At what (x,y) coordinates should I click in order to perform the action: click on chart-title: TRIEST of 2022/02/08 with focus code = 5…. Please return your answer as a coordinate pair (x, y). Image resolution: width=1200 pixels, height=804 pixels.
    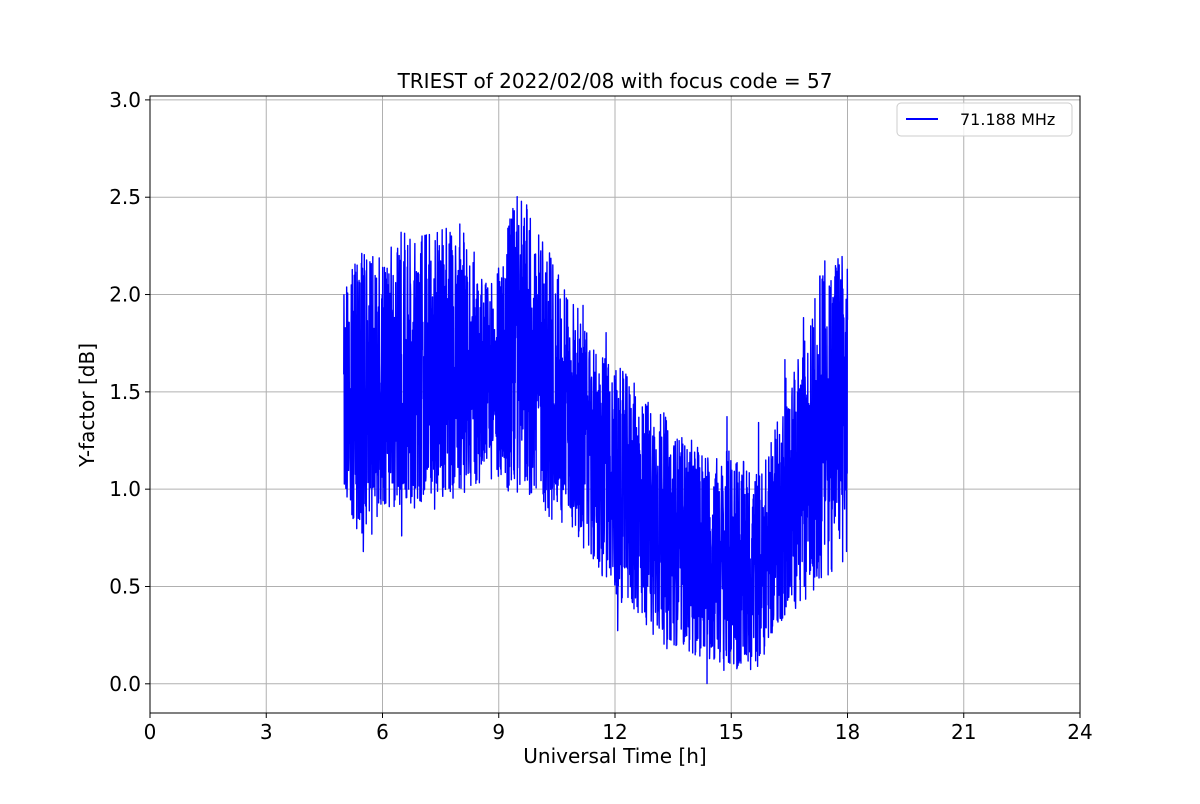
    Looking at the image, I should click on (615, 81).